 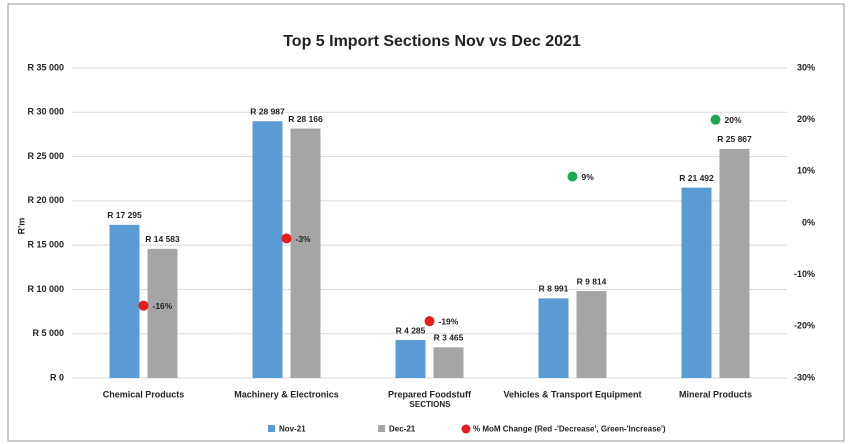 I want to click on x-tick-label: Prepared Foodstuff, so click(x=430, y=394).